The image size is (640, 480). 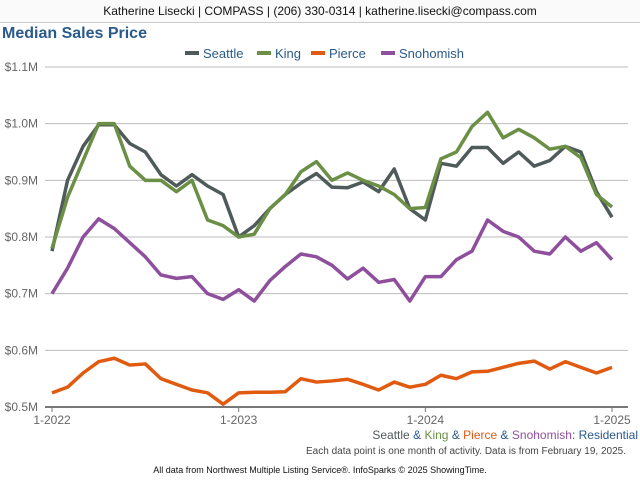 What do you see at coordinates (431, 53) in the screenshot?
I see `legend-label-snohomish: Snohomish` at bounding box center [431, 53].